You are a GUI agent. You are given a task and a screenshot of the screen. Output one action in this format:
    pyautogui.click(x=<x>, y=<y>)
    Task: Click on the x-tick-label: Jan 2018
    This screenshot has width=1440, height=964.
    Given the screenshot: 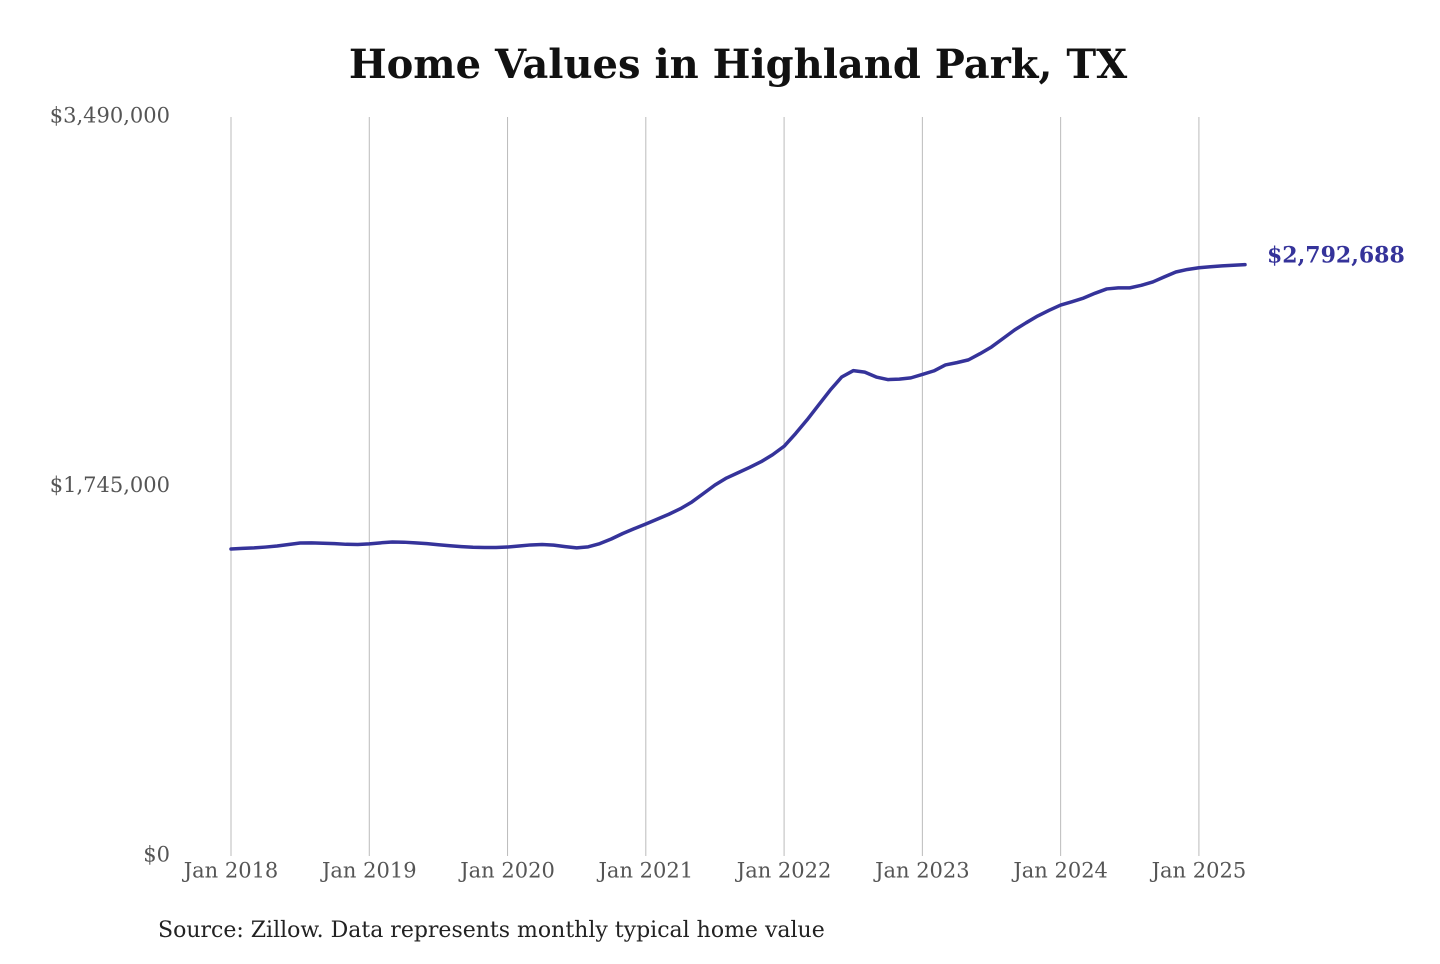 What is the action you would take?
    pyautogui.click(x=230, y=871)
    